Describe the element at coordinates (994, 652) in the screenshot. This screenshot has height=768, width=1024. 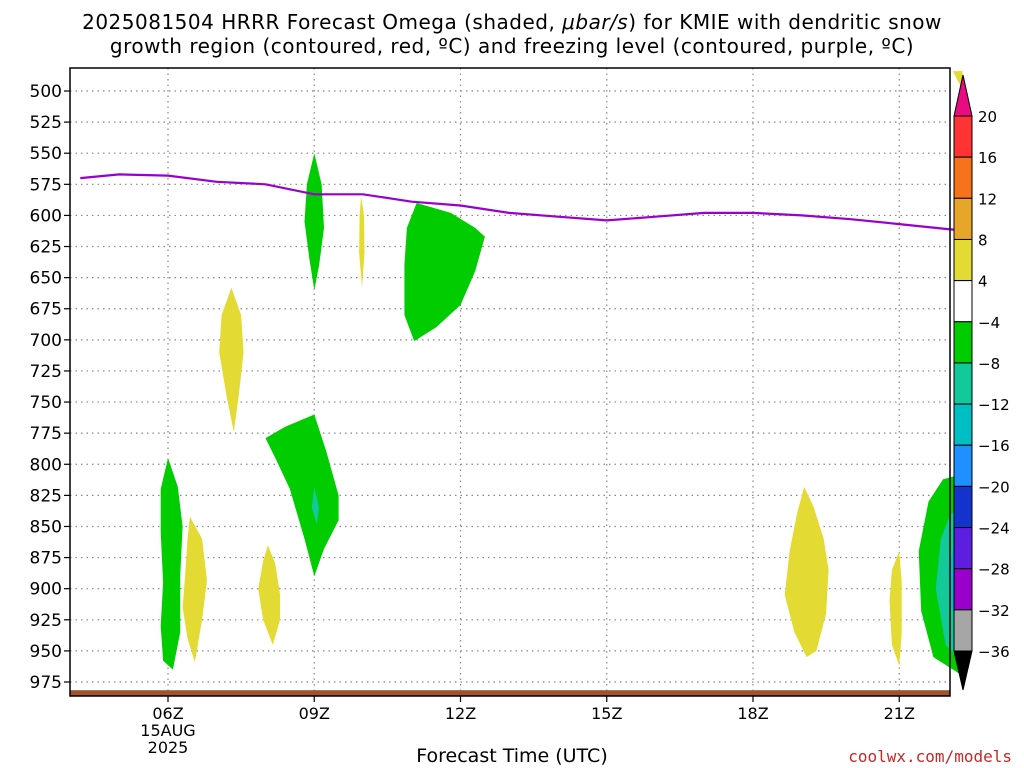
I see `colorbar-label: −36` at that location.